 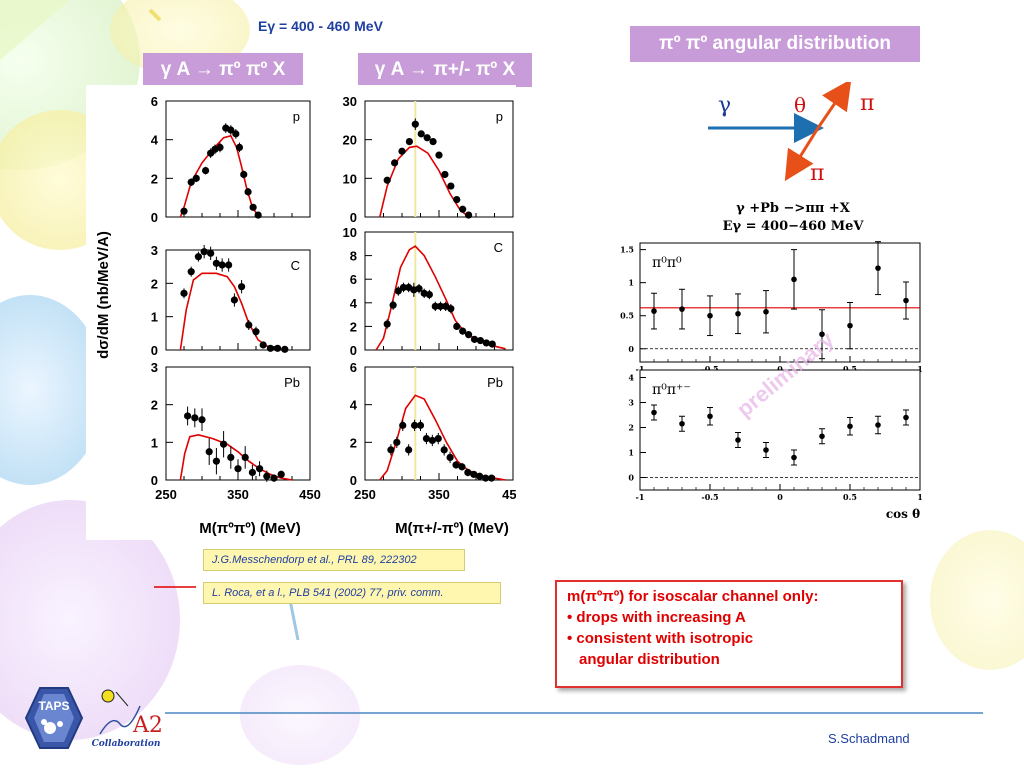 I want to click on taps-logo-text: TAPS, so click(x=53, y=706).